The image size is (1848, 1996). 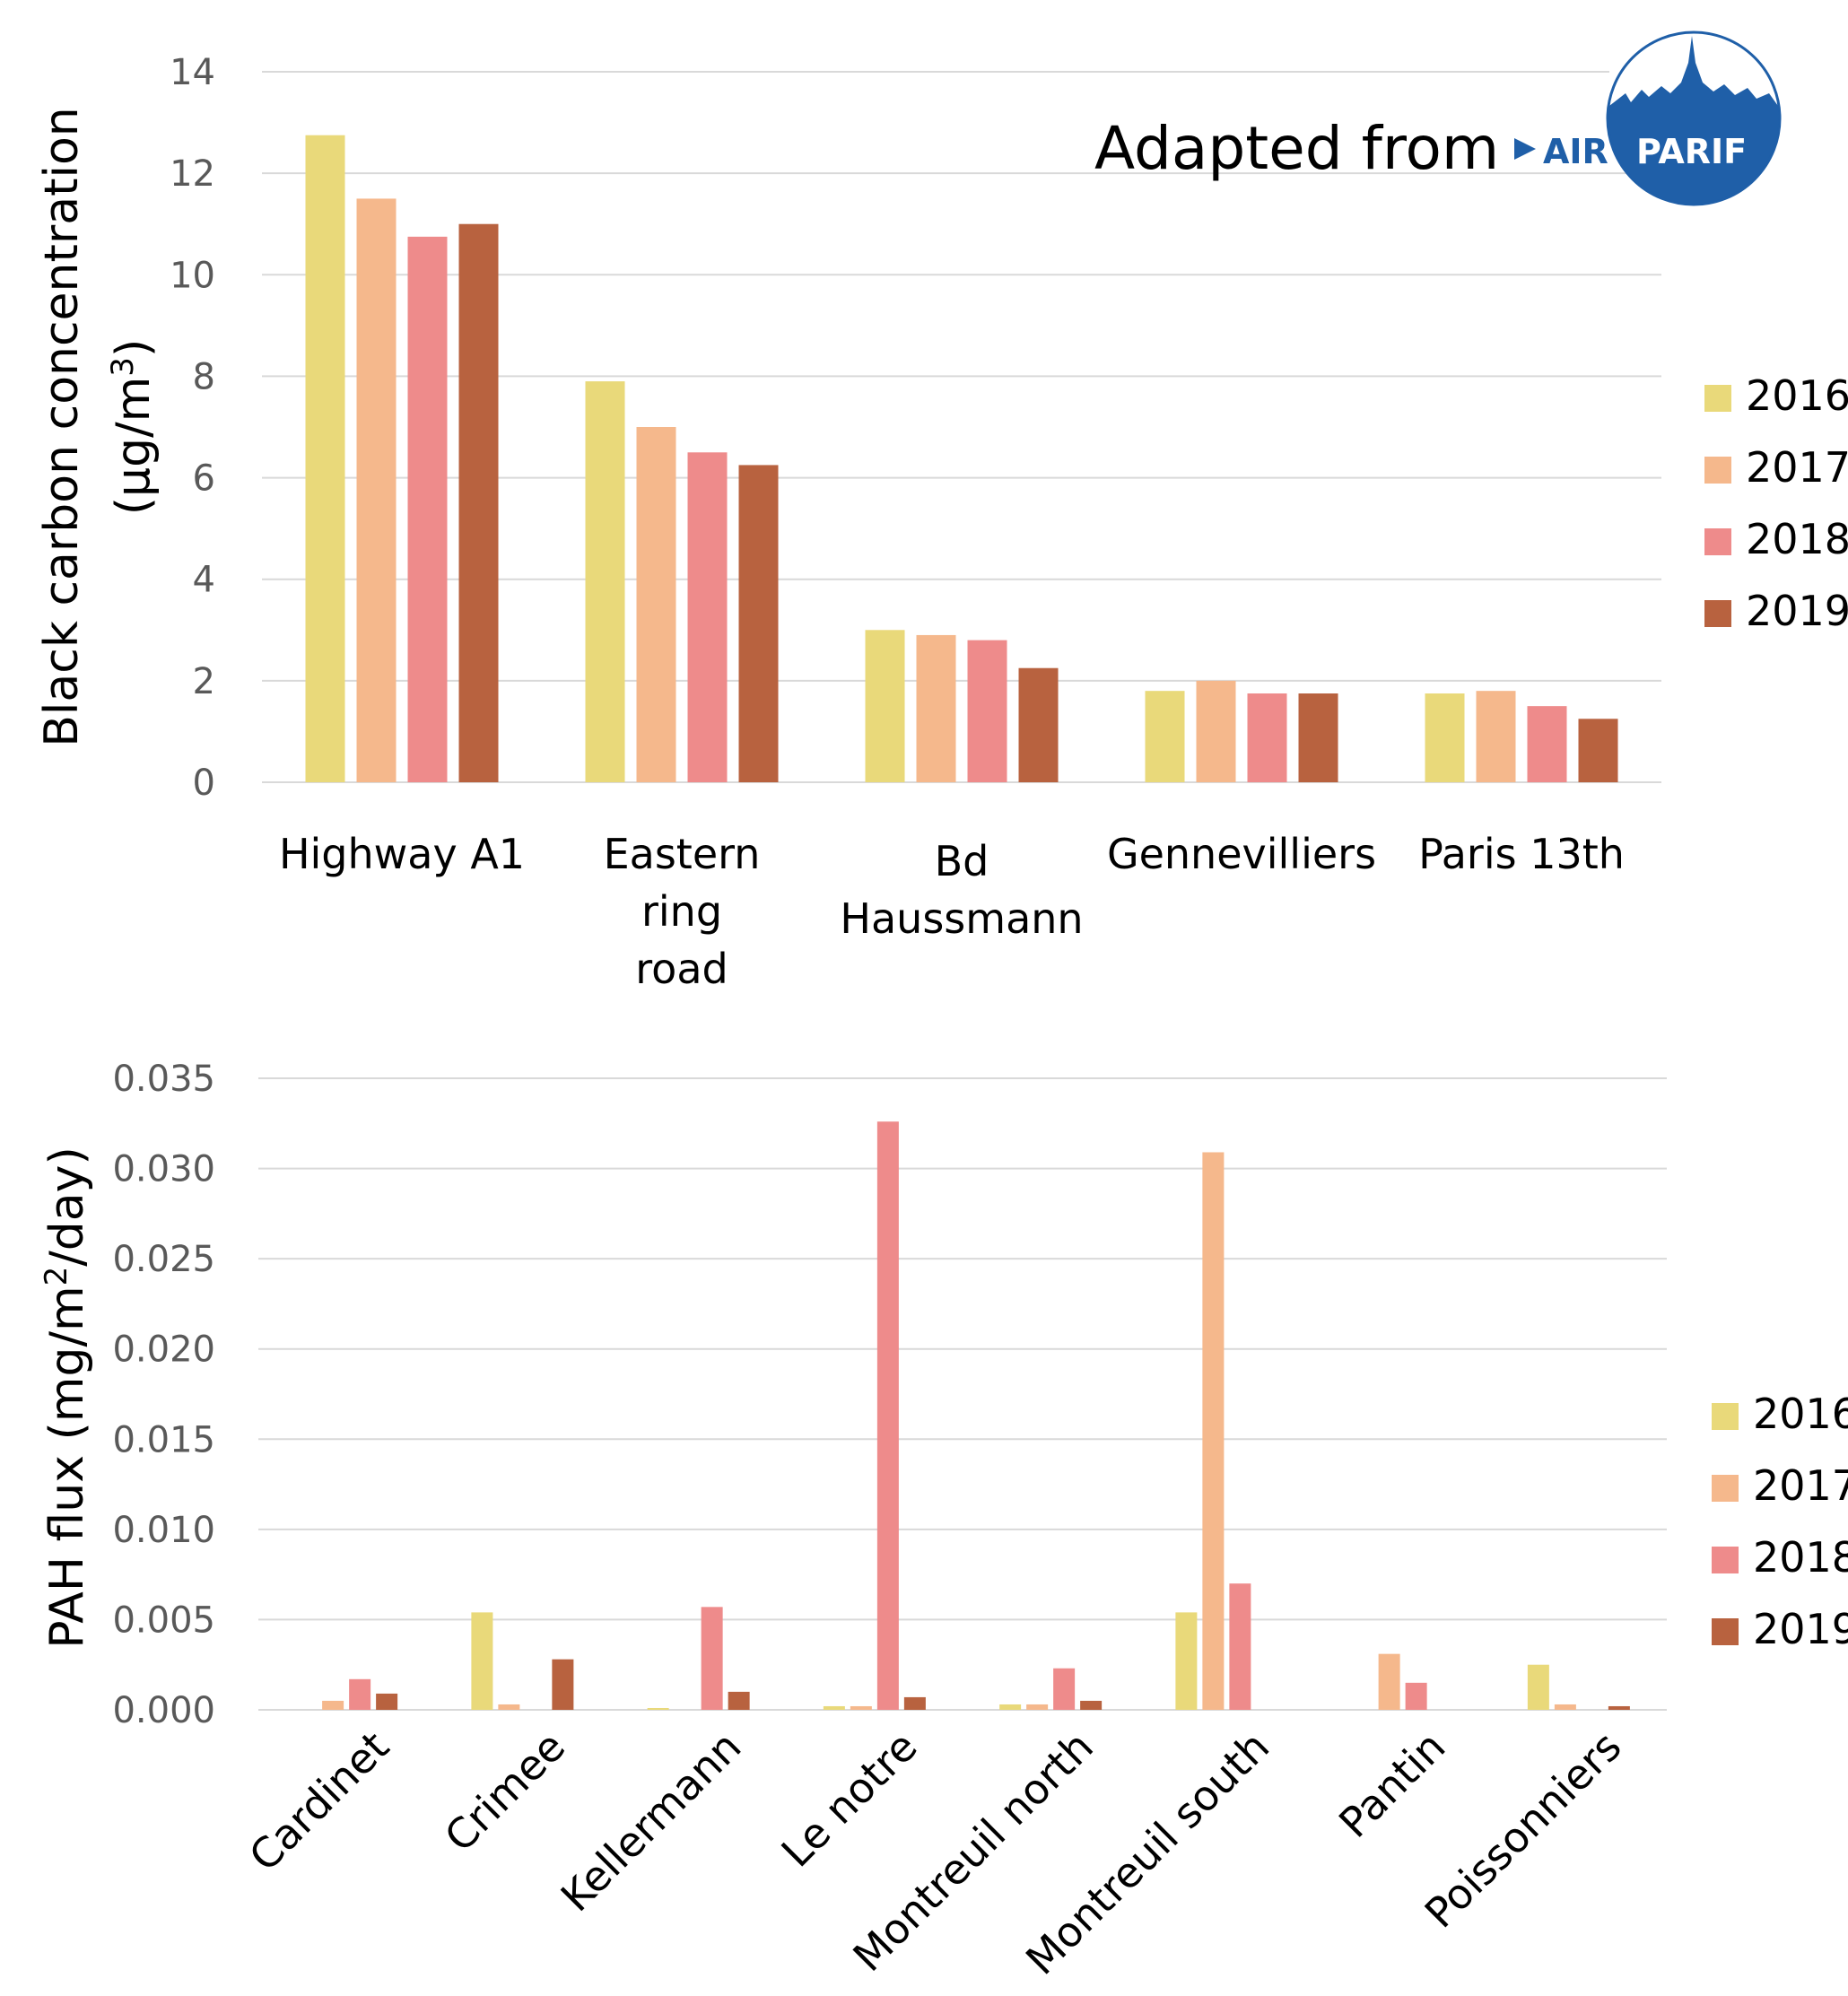 I want to click on logo-text-parif: PARIF, so click(x=1691, y=151).